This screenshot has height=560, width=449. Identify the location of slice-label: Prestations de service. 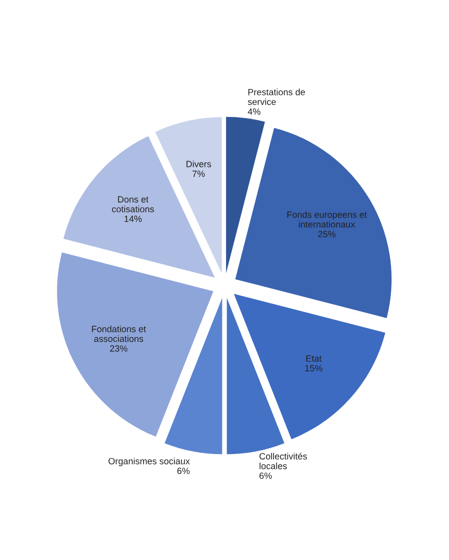
(276, 97).